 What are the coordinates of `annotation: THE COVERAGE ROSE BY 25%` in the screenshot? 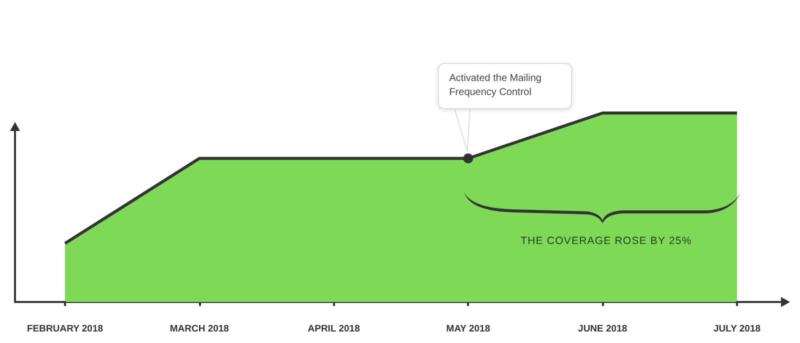 It's located at (606, 241).